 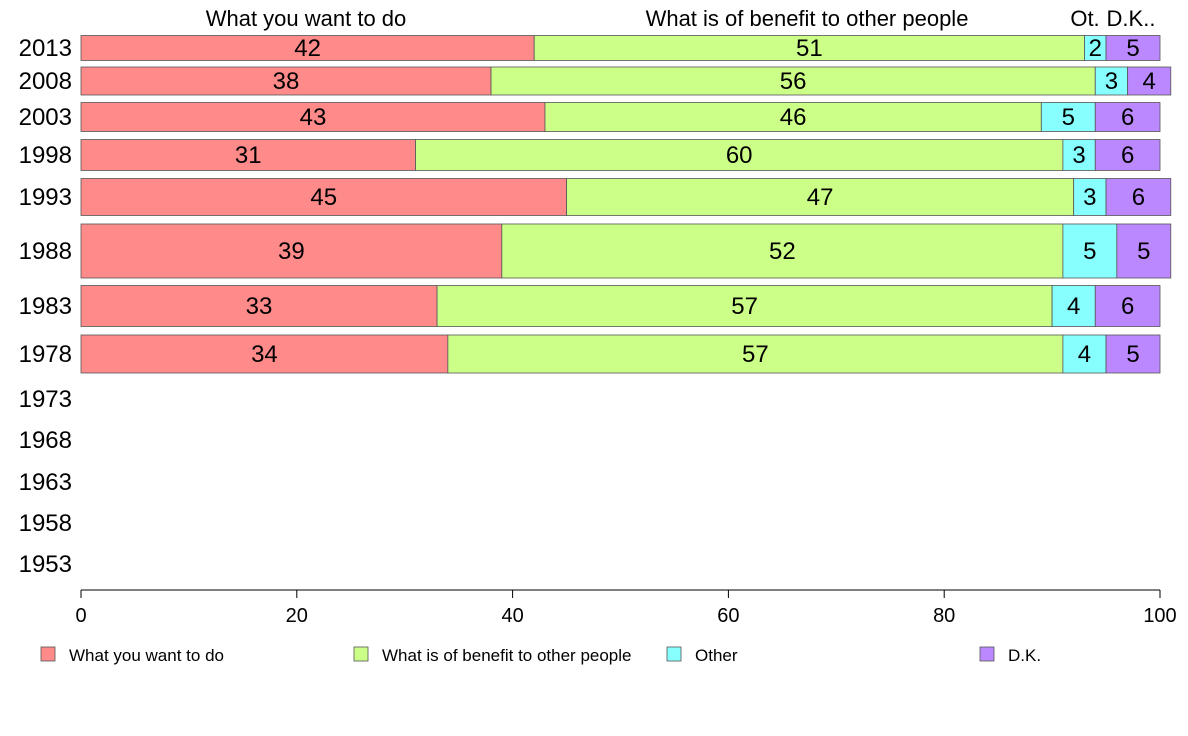 What do you see at coordinates (1024, 655) in the screenshot?
I see `legend-label: D.K.` at bounding box center [1024, 655].